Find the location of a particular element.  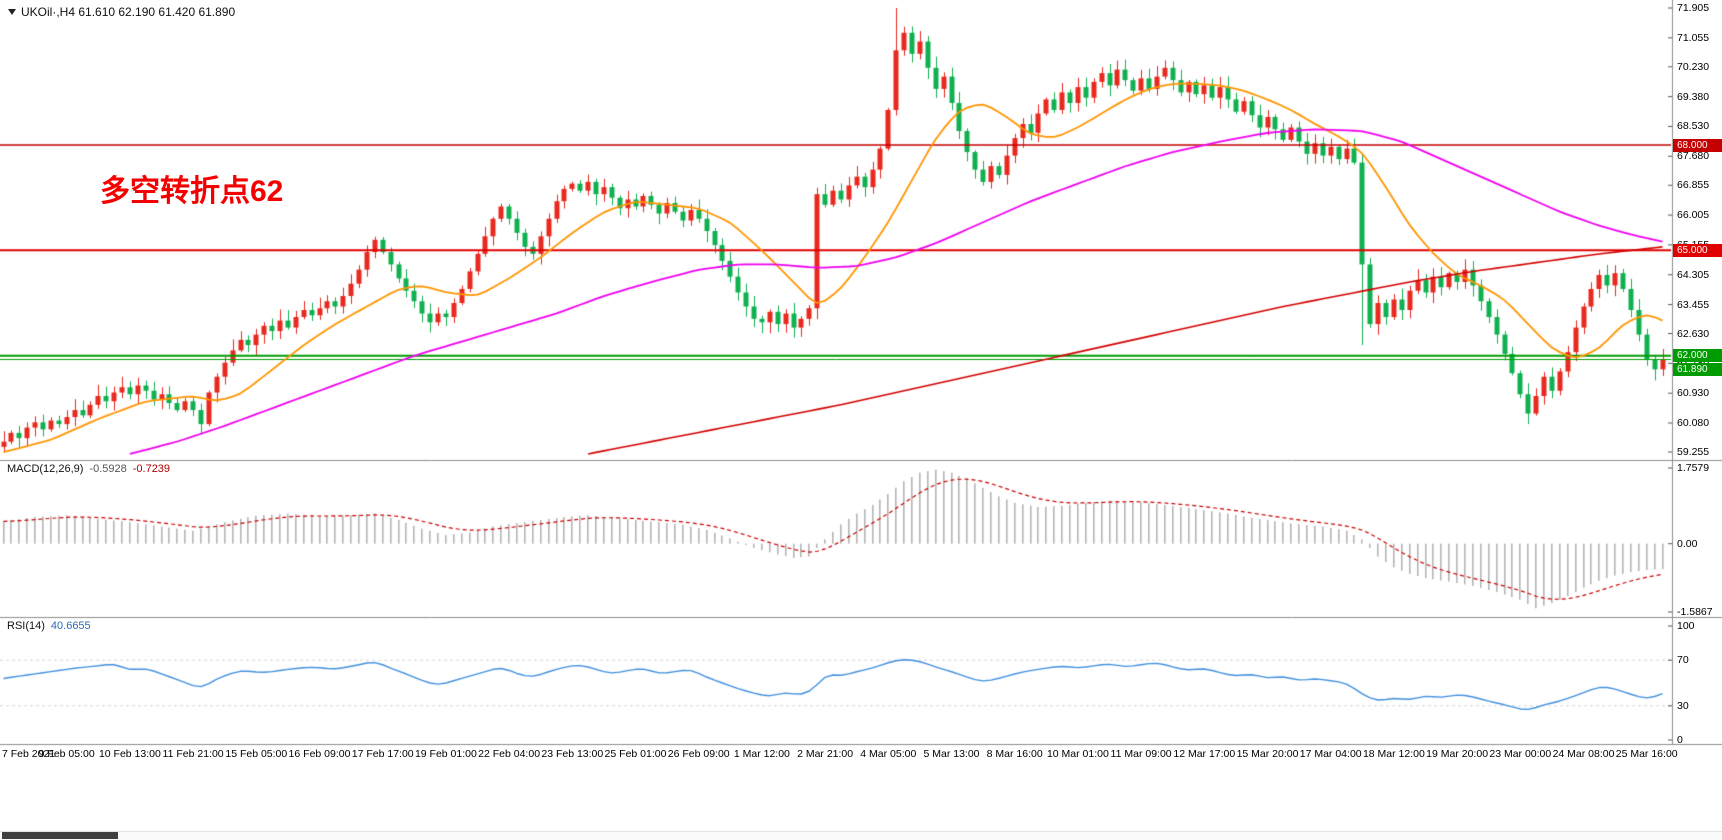

macd-title: MACD(12,26,9) is located at coordinates (45, 469).